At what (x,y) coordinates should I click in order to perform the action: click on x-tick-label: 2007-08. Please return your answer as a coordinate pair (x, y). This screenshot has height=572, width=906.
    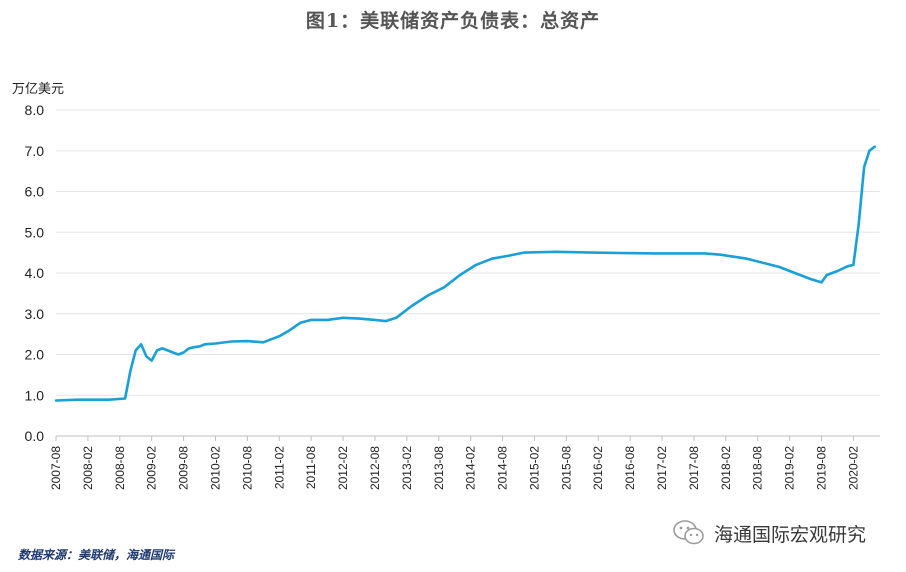
    Looking at the image, I should click on (56, 468).